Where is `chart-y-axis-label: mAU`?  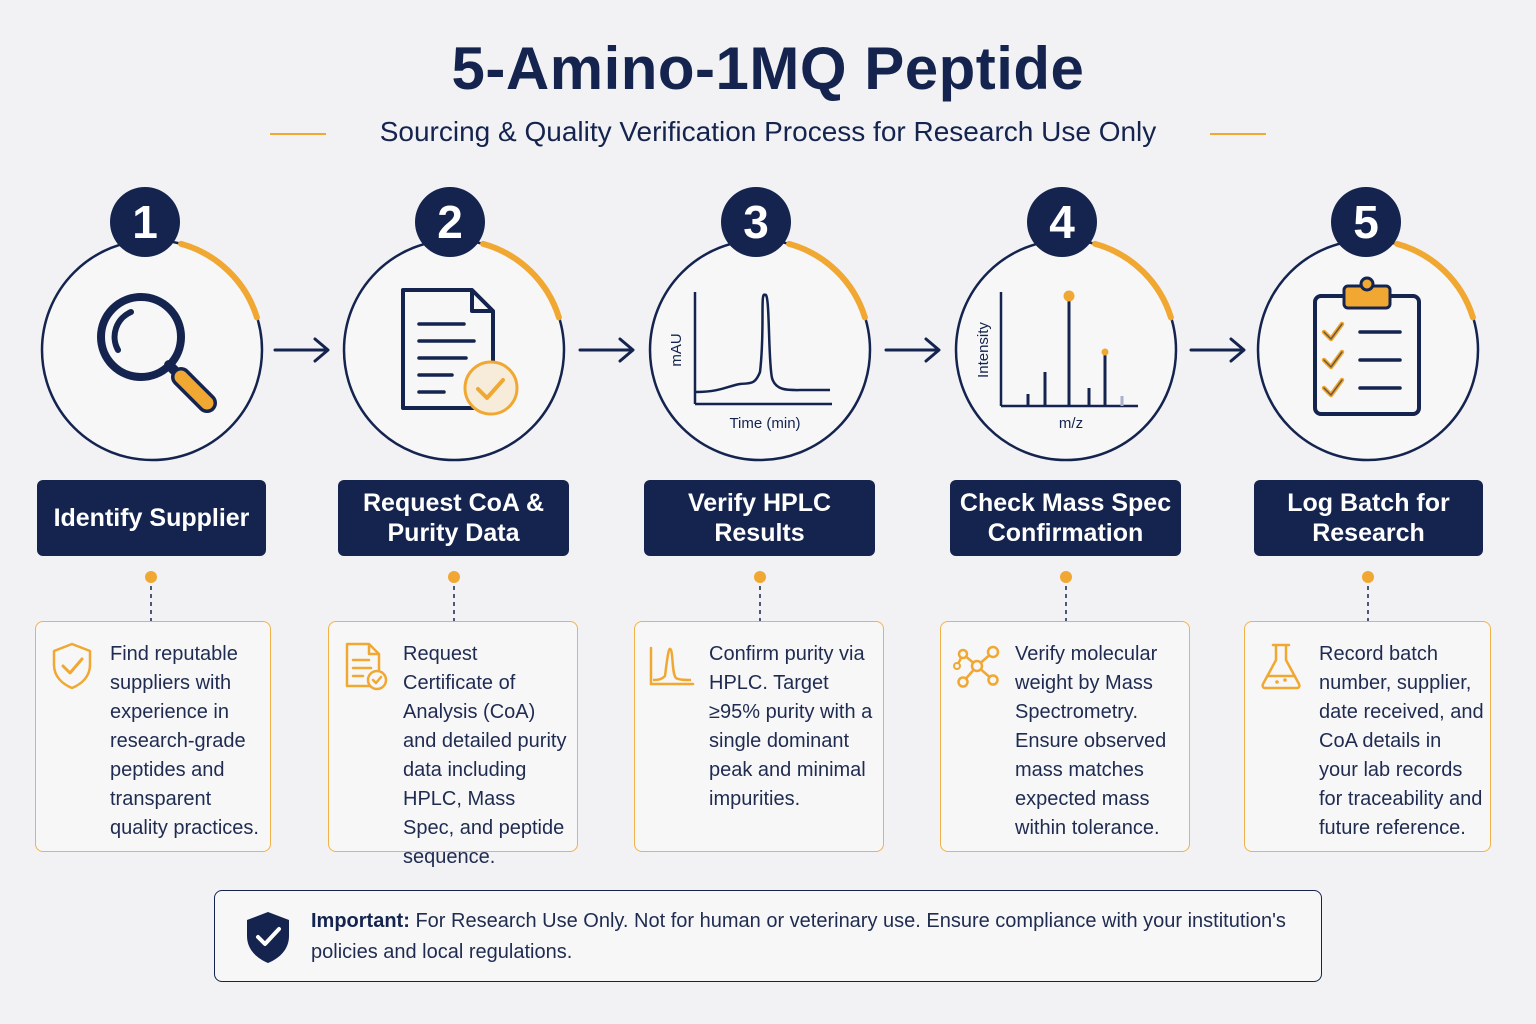
chart-y-axis-label: mAU is located at coordinates (676, 349).